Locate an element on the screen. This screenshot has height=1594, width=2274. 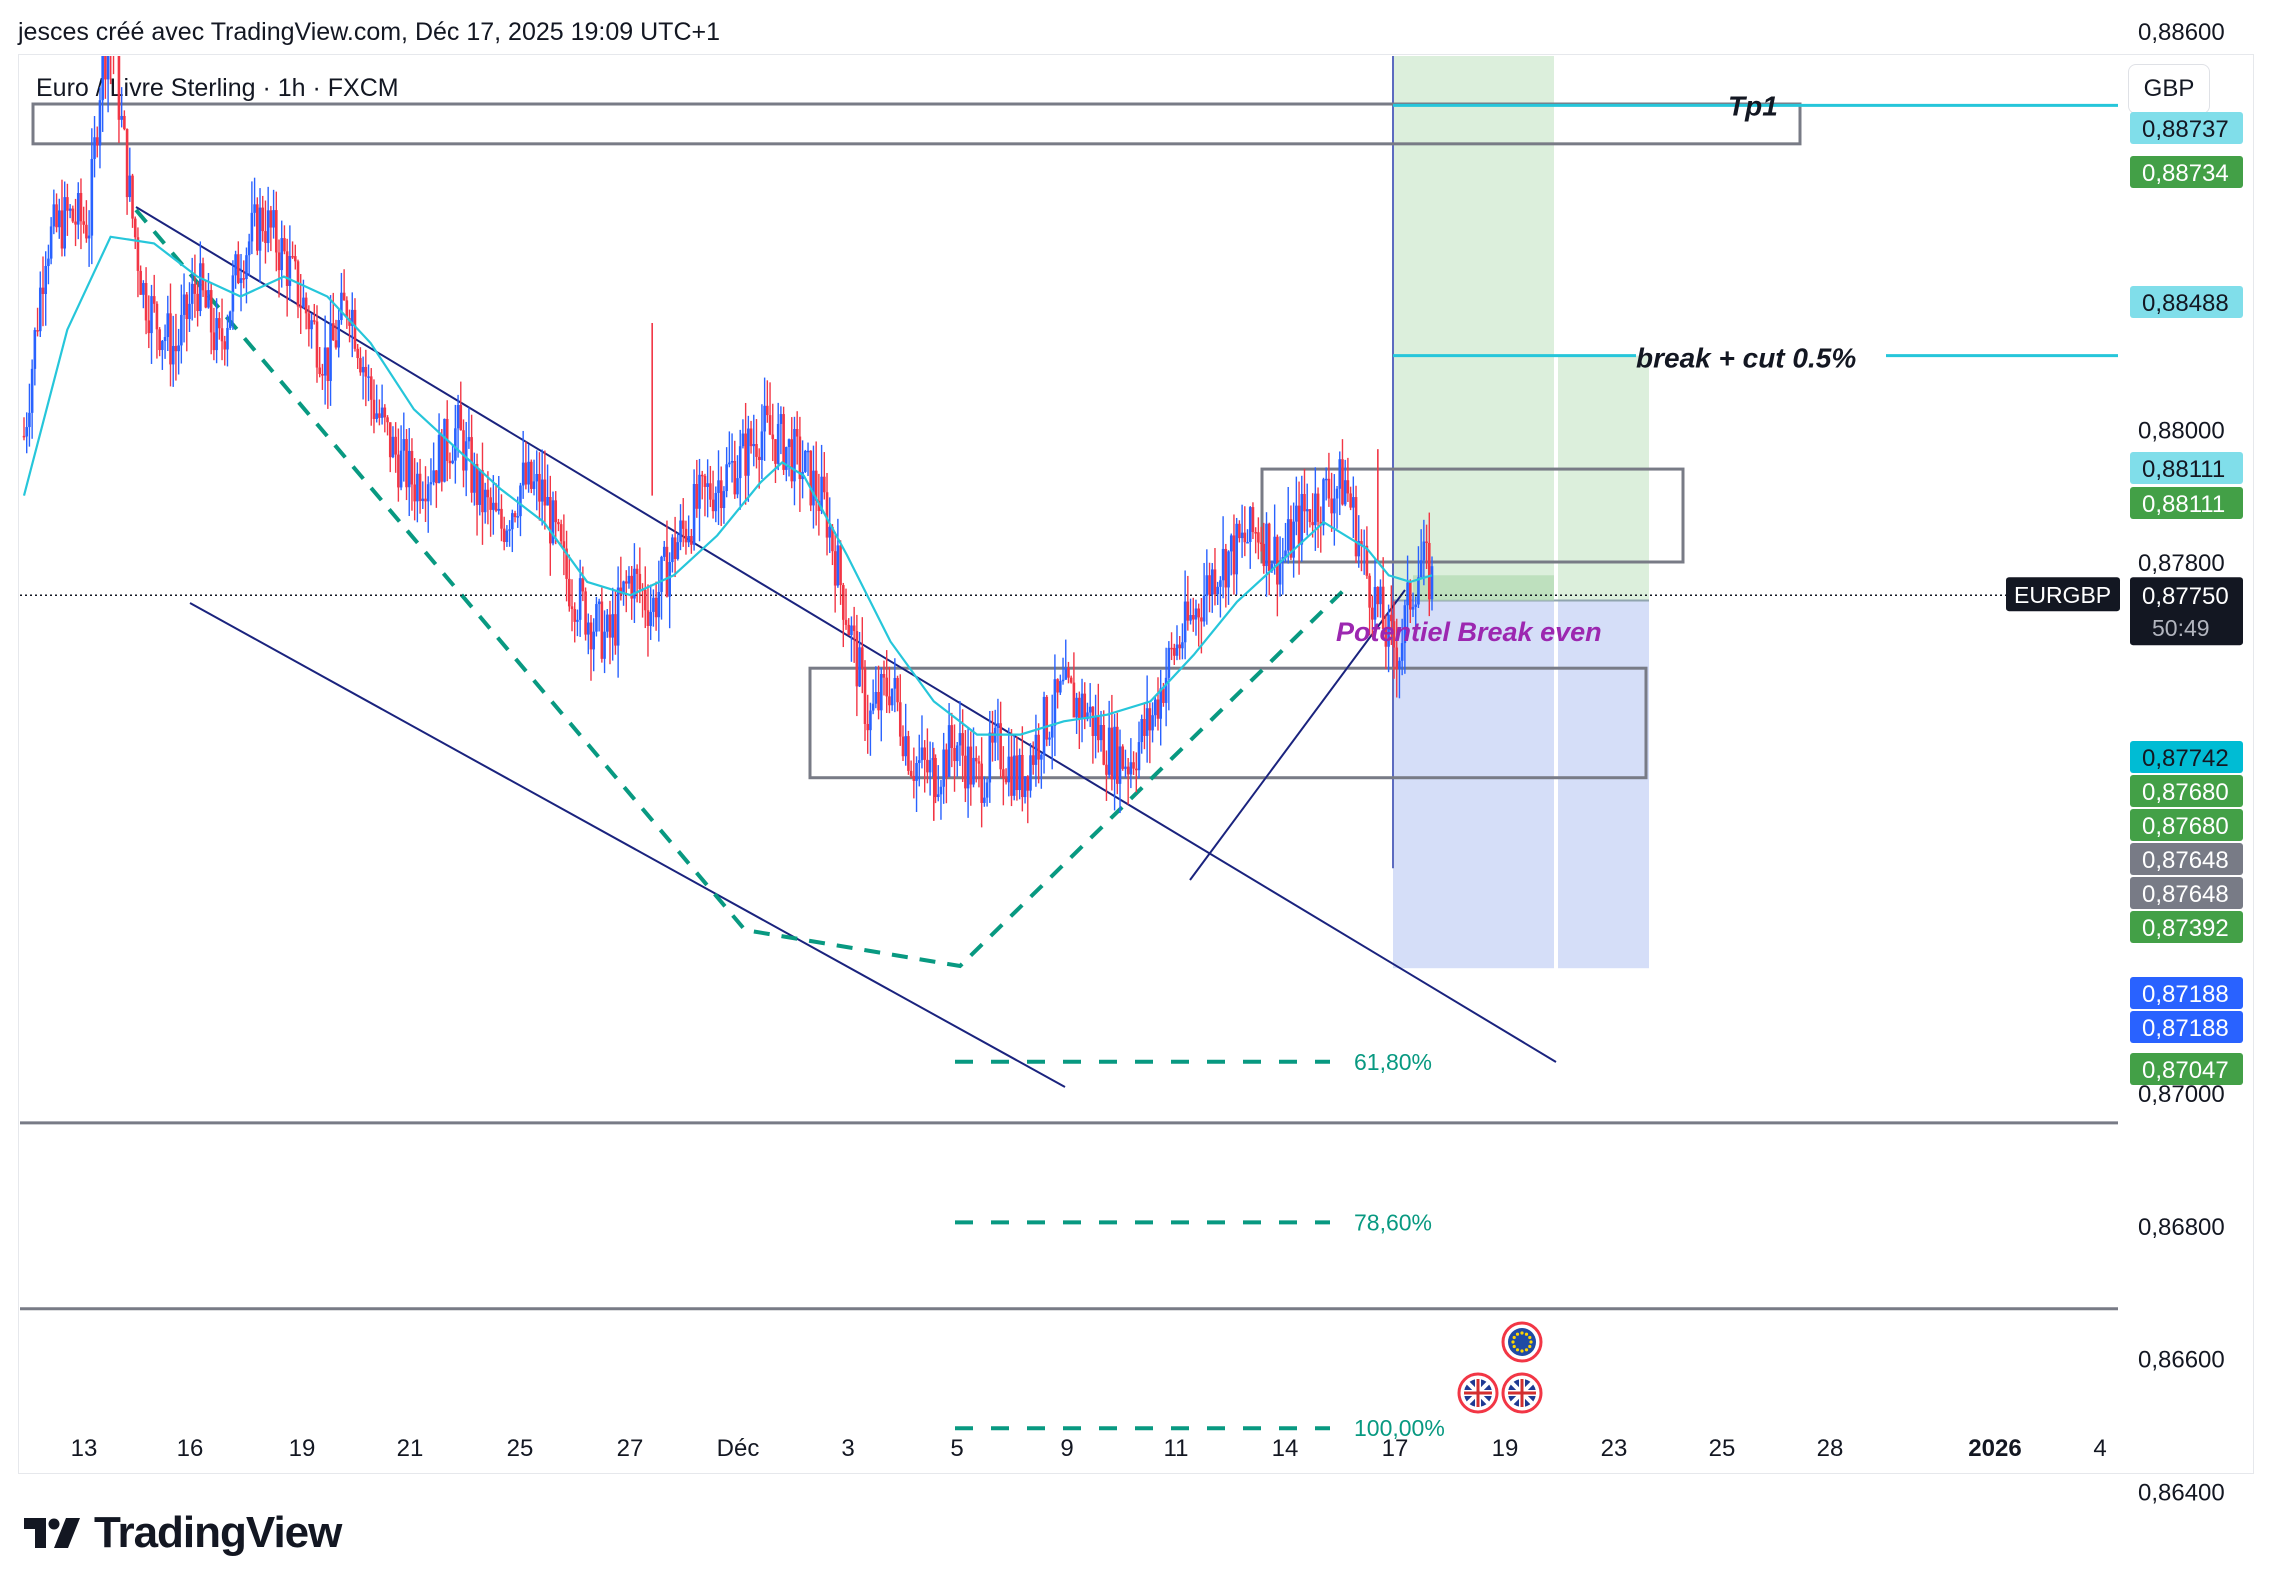
channel-lower-line is located at coordinates (627, 845).